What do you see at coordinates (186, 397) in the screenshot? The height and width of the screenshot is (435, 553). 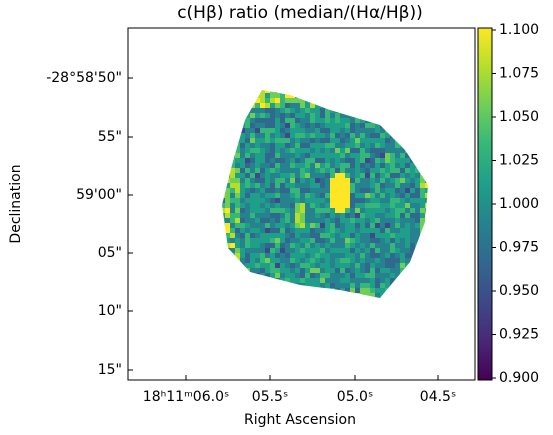 I see `x-tick-label: 18ʰ11ᵐ06.0ˢ` at bounding box center [186, 397].